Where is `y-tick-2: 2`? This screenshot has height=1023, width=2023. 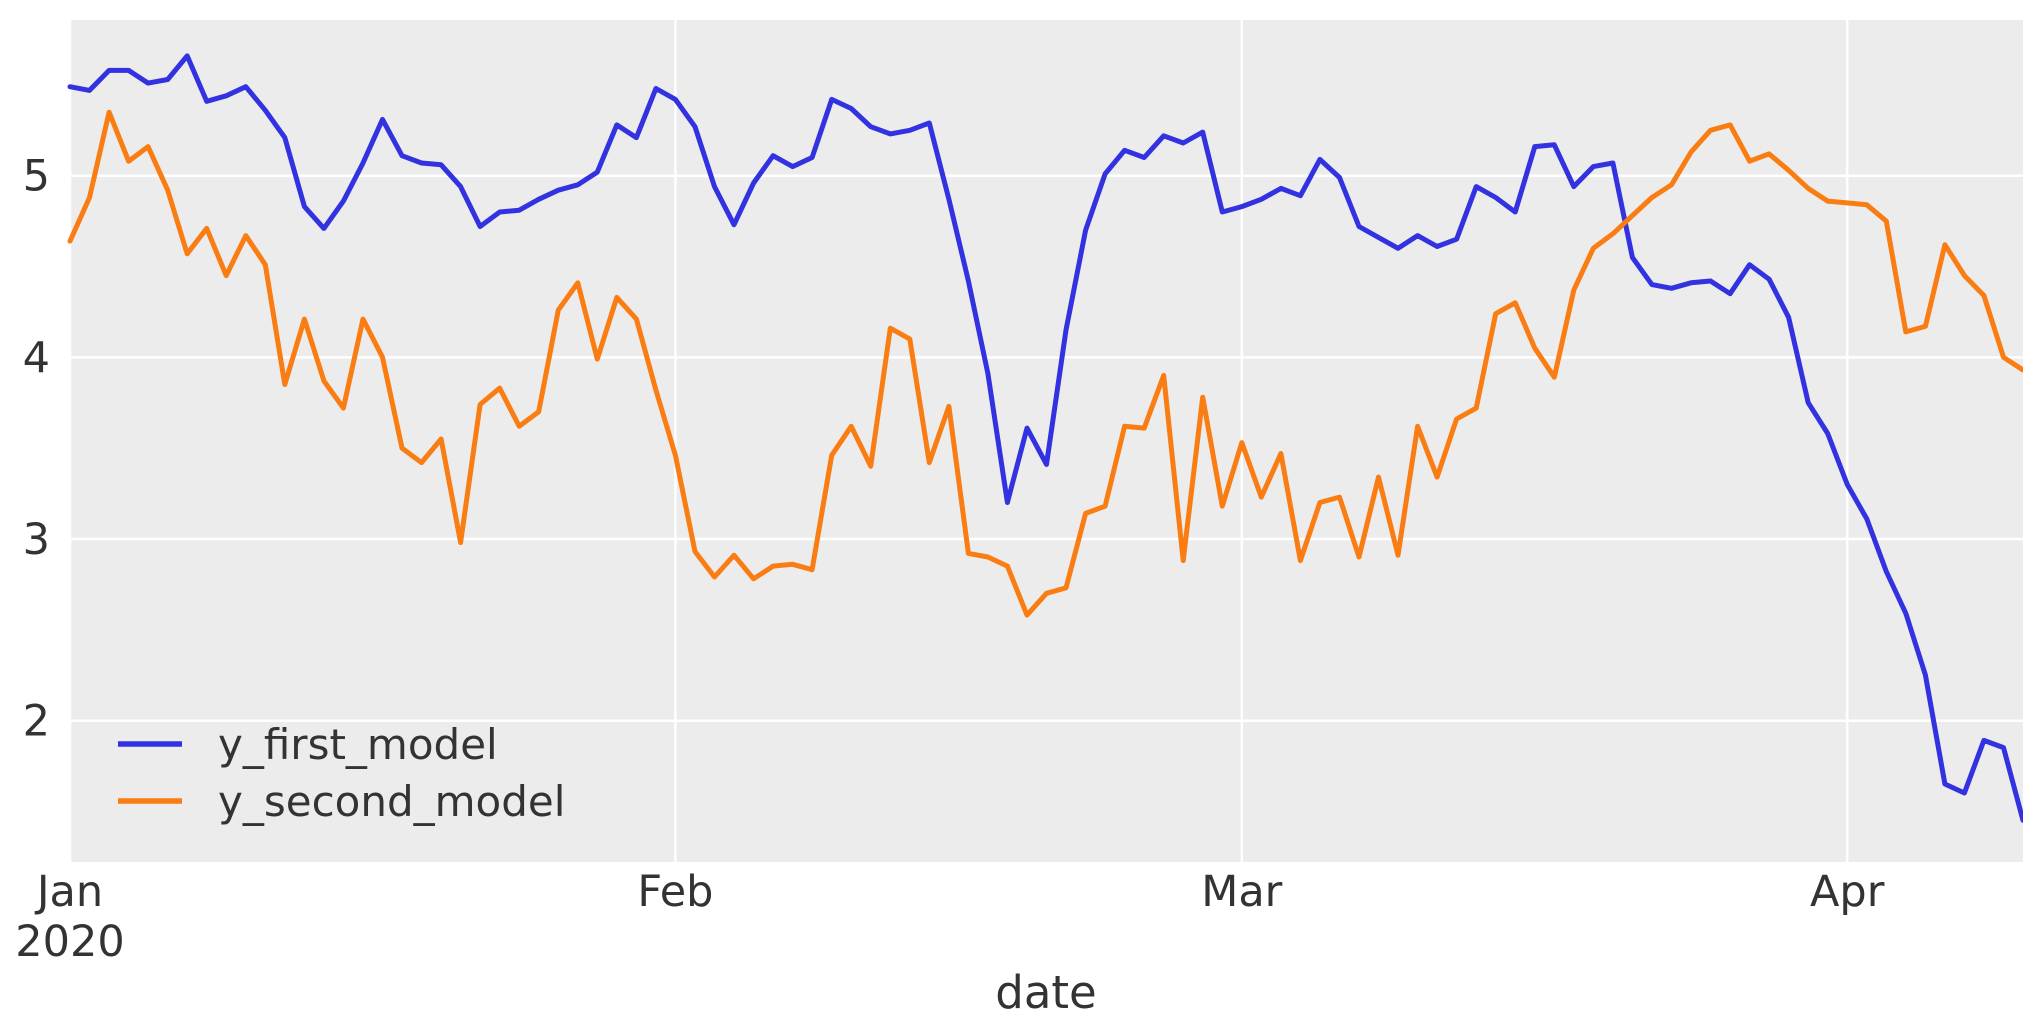 y-tick-2: 2 is located at coordinates (36, 722).